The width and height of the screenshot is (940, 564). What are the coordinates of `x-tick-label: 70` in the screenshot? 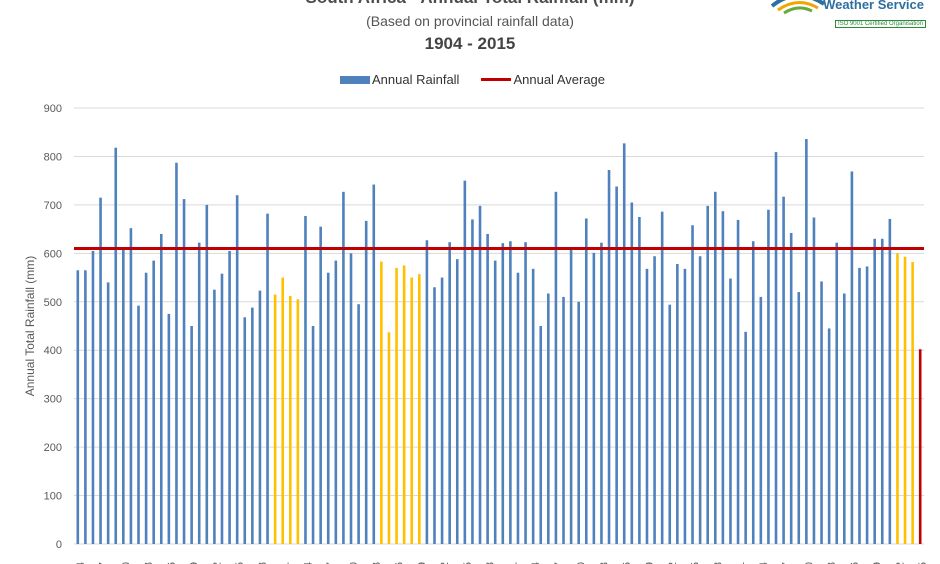 It's located at (582, 563).